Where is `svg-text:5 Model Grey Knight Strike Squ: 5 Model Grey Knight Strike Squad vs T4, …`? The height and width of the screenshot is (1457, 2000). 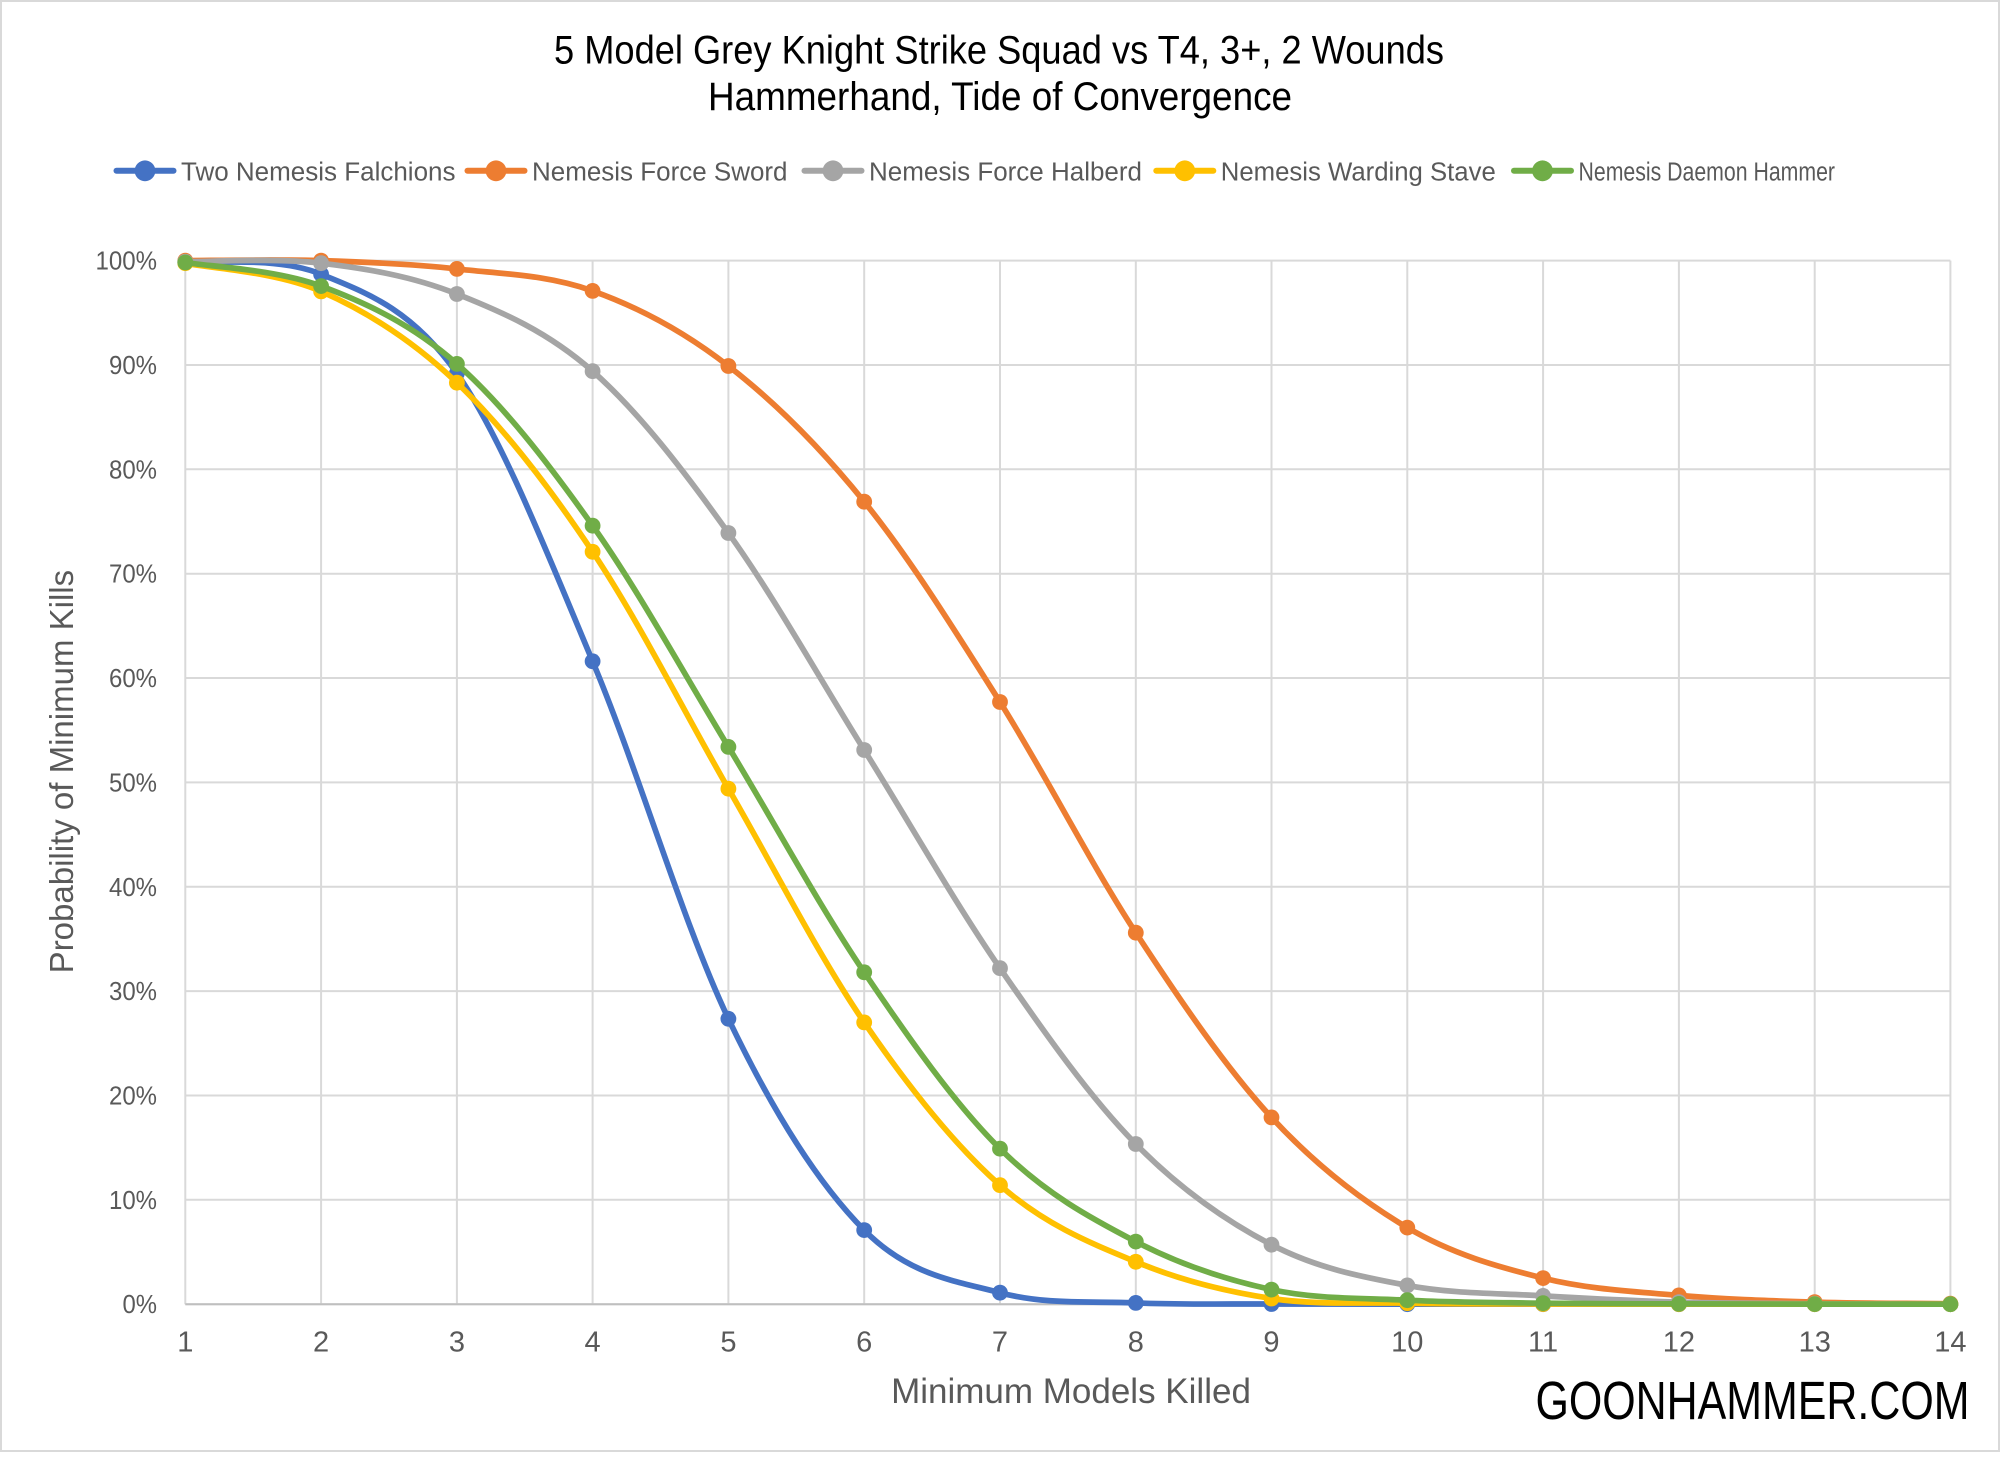
svg-text:5 Model Grey Knight Strike Squ: 5 Model Grey Knight Strike Squad vs T4, … is located at coordinates (999, 51).